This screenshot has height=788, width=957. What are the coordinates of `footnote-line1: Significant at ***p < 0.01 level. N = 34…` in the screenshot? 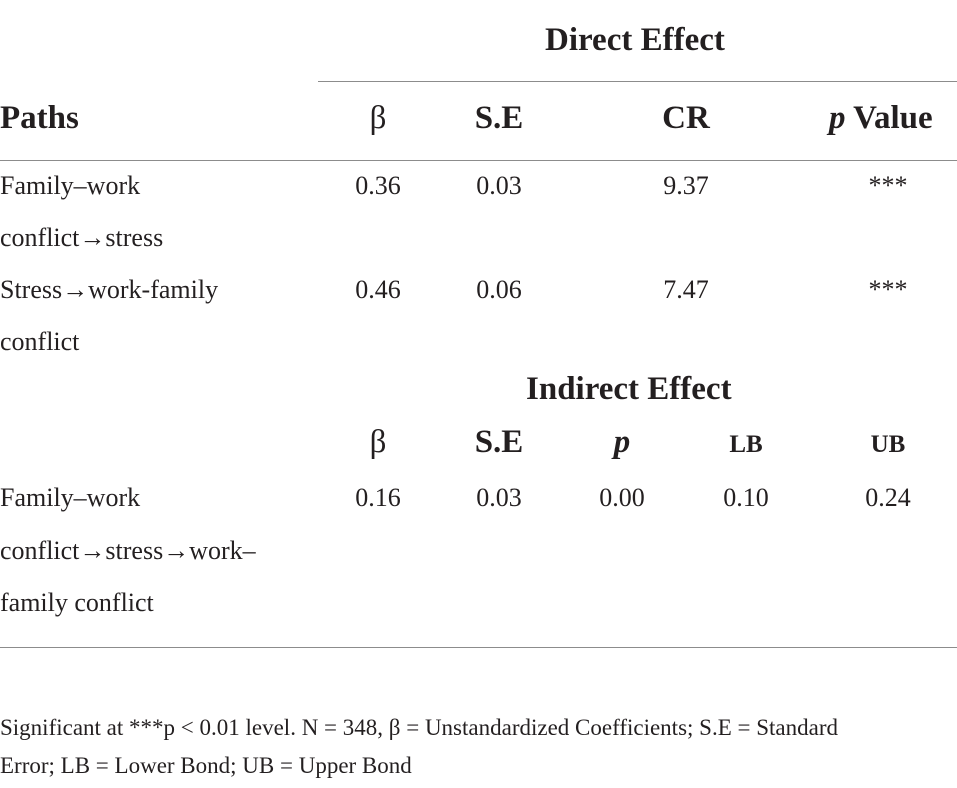 It's located at (419, 727).